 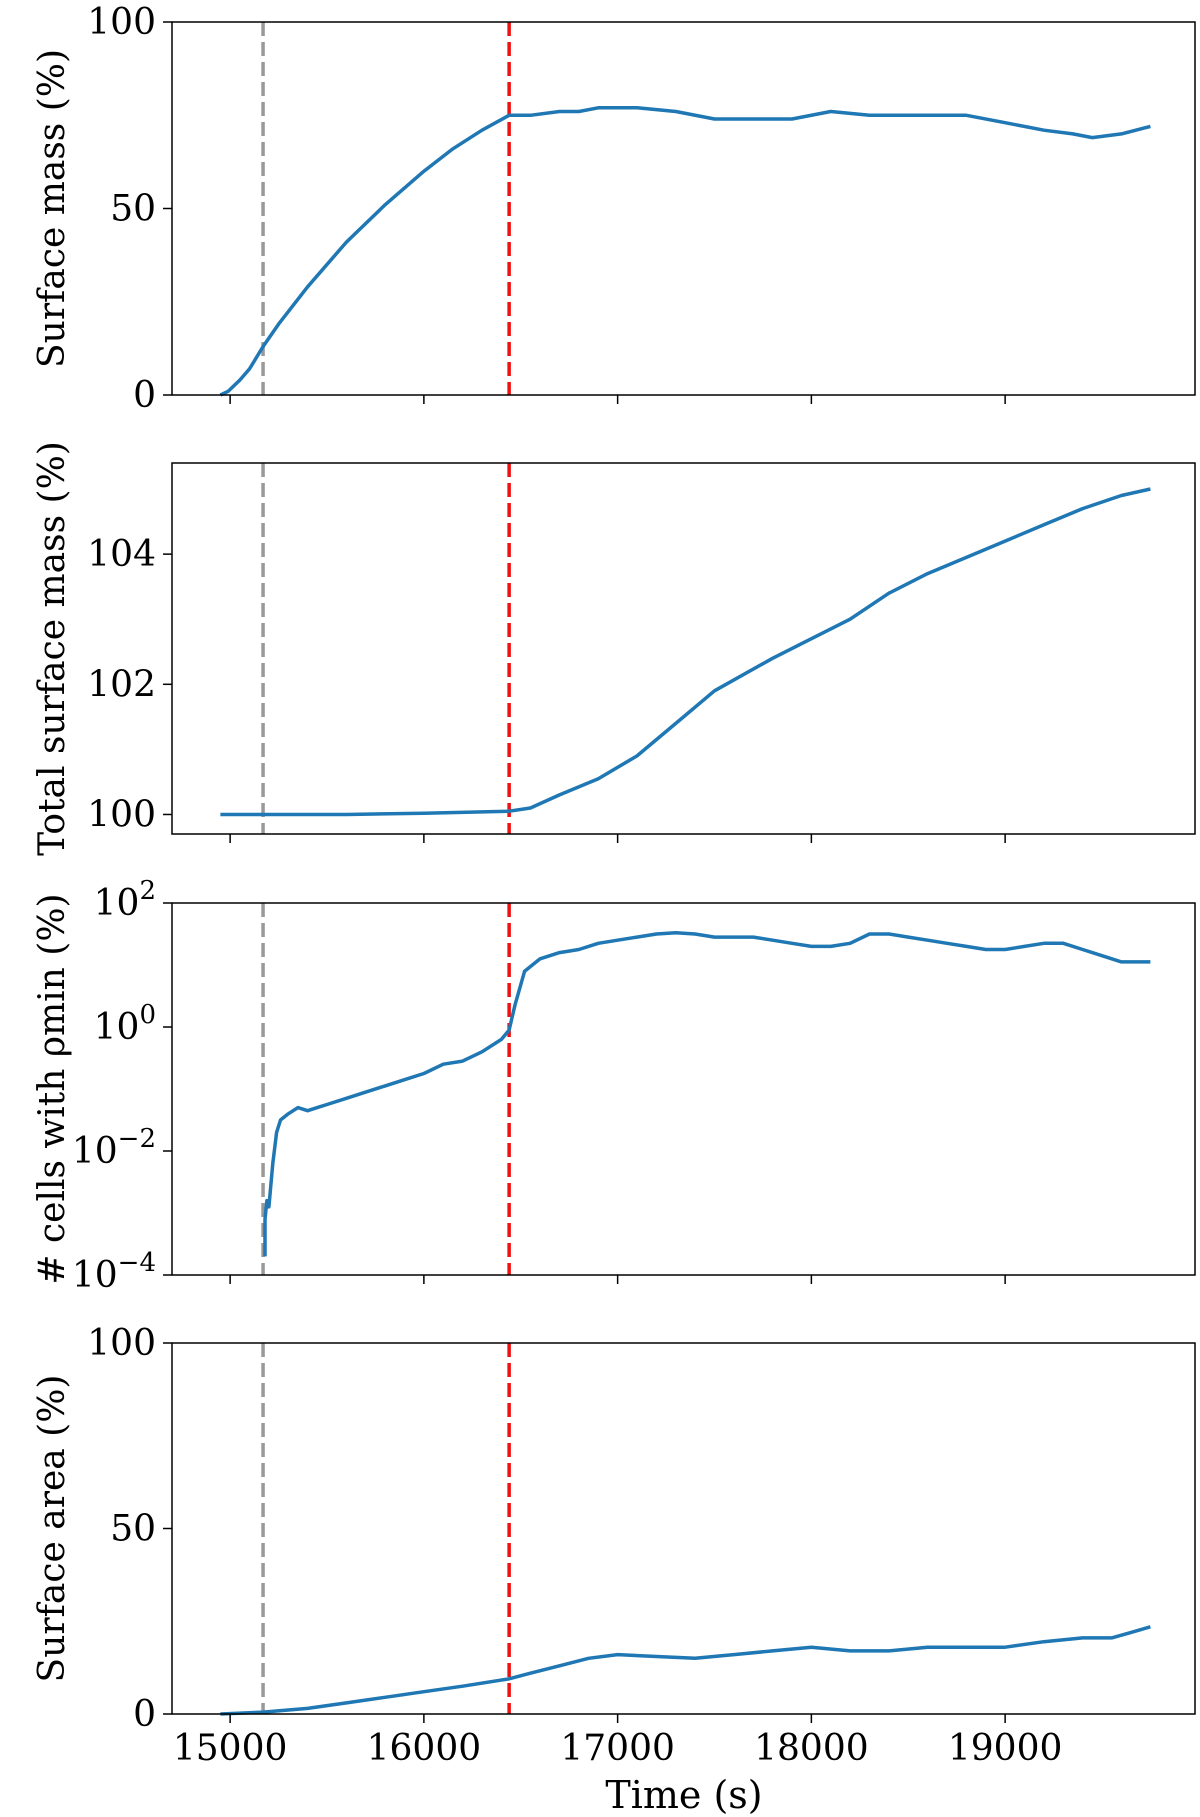 I want to click on x-tick-label: 15000, so click(x=230, y=1748).